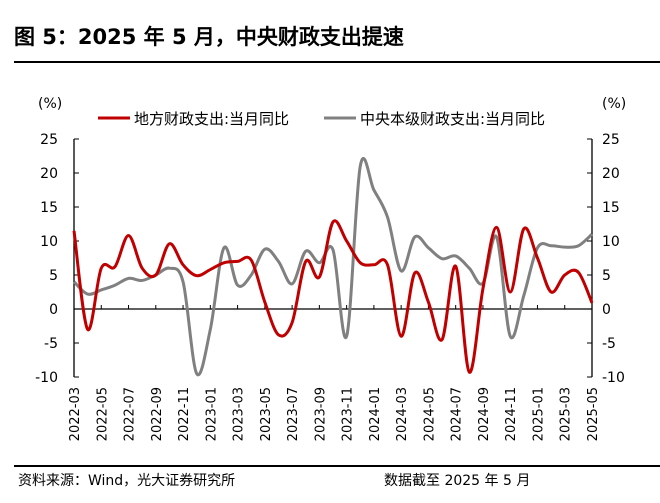  Describe the element at coordinates (611, 174) in the screenshot. I see `right-tick-label: 20` at that location.